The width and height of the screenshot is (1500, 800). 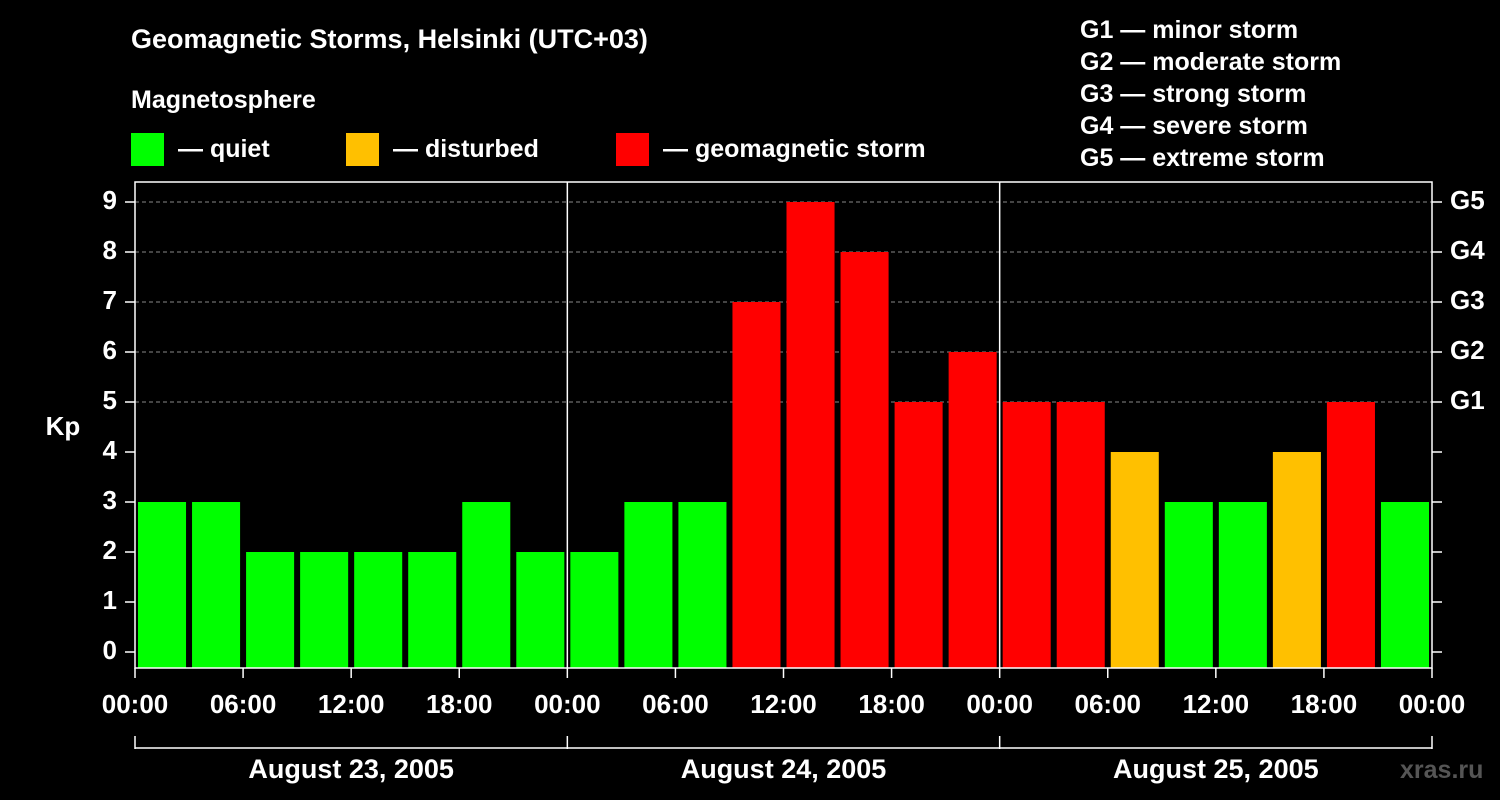 I want to click on y-tick-label: 3, so click(x=110, y=500).